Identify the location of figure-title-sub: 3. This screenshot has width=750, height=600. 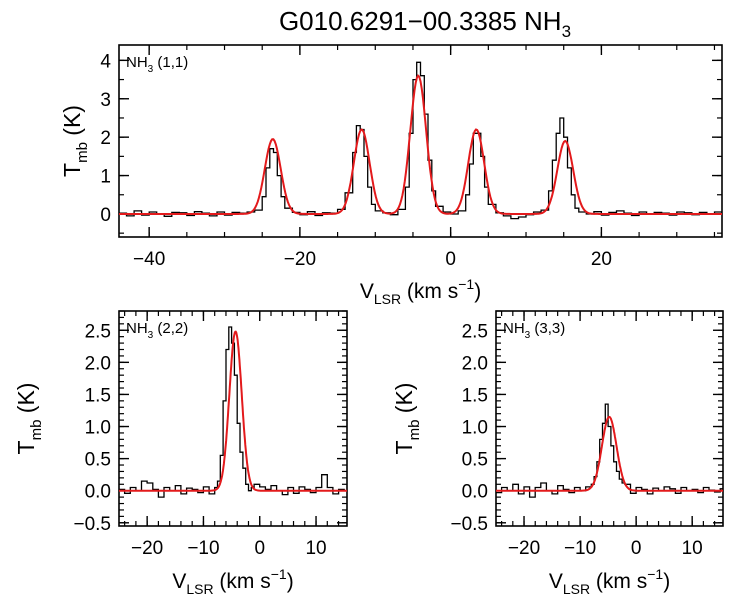
(566, 31).